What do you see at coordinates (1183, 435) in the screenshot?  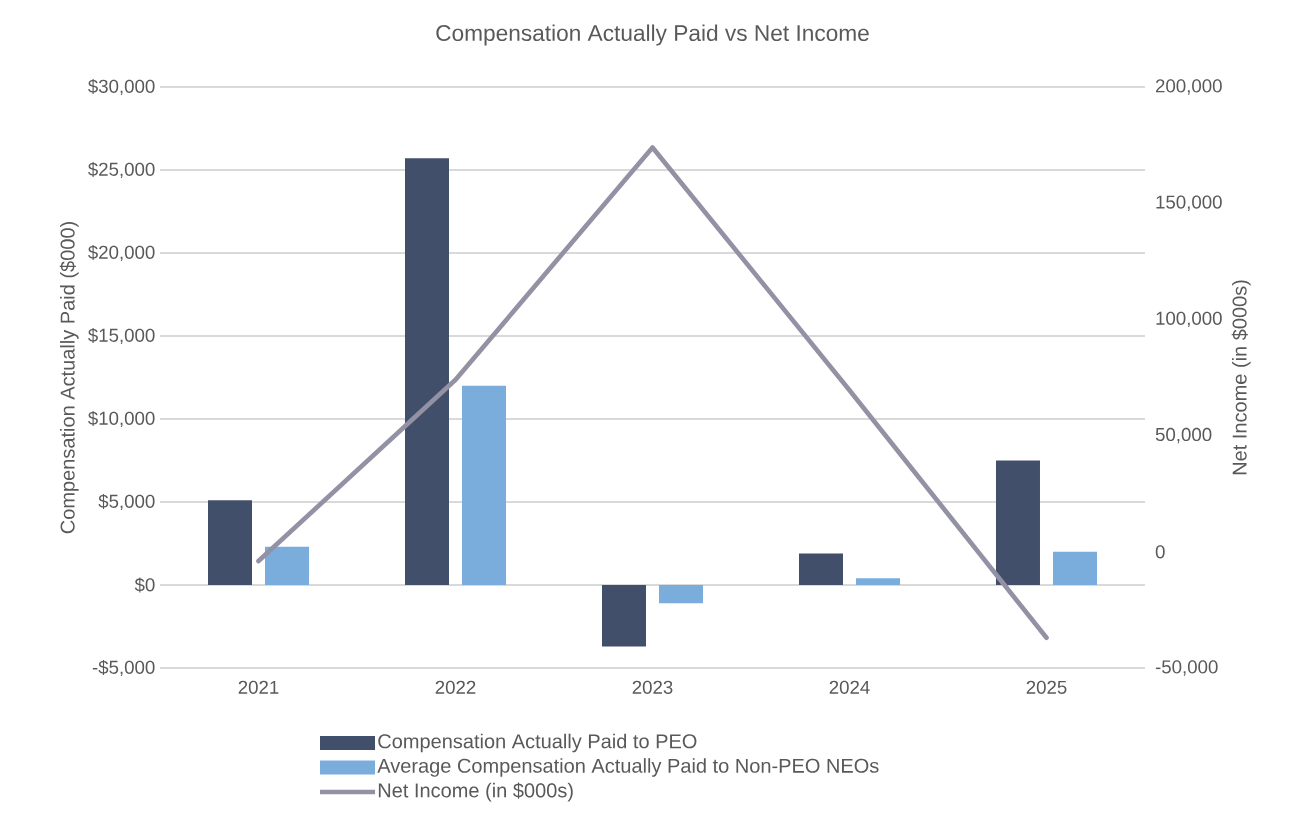 I see `y2-tick-label: 50,000` at bounding box center [1183, 435].